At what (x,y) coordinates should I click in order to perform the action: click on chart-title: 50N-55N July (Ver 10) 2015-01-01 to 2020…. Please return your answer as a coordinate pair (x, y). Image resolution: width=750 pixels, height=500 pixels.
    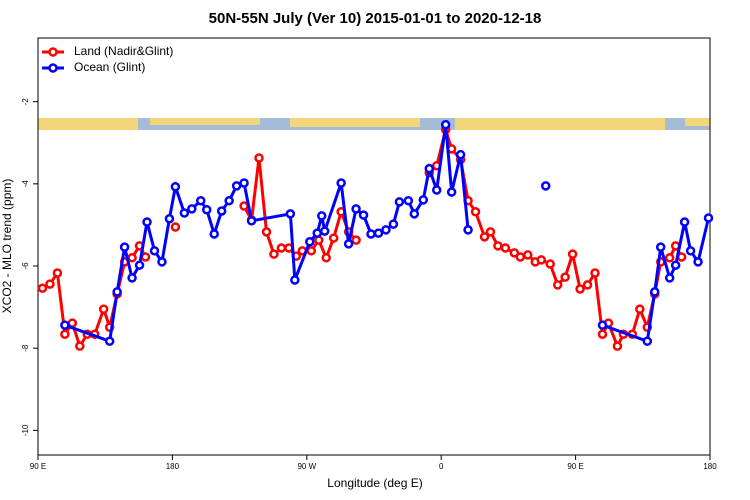
    Looking at the image, I should click on (375, 18).